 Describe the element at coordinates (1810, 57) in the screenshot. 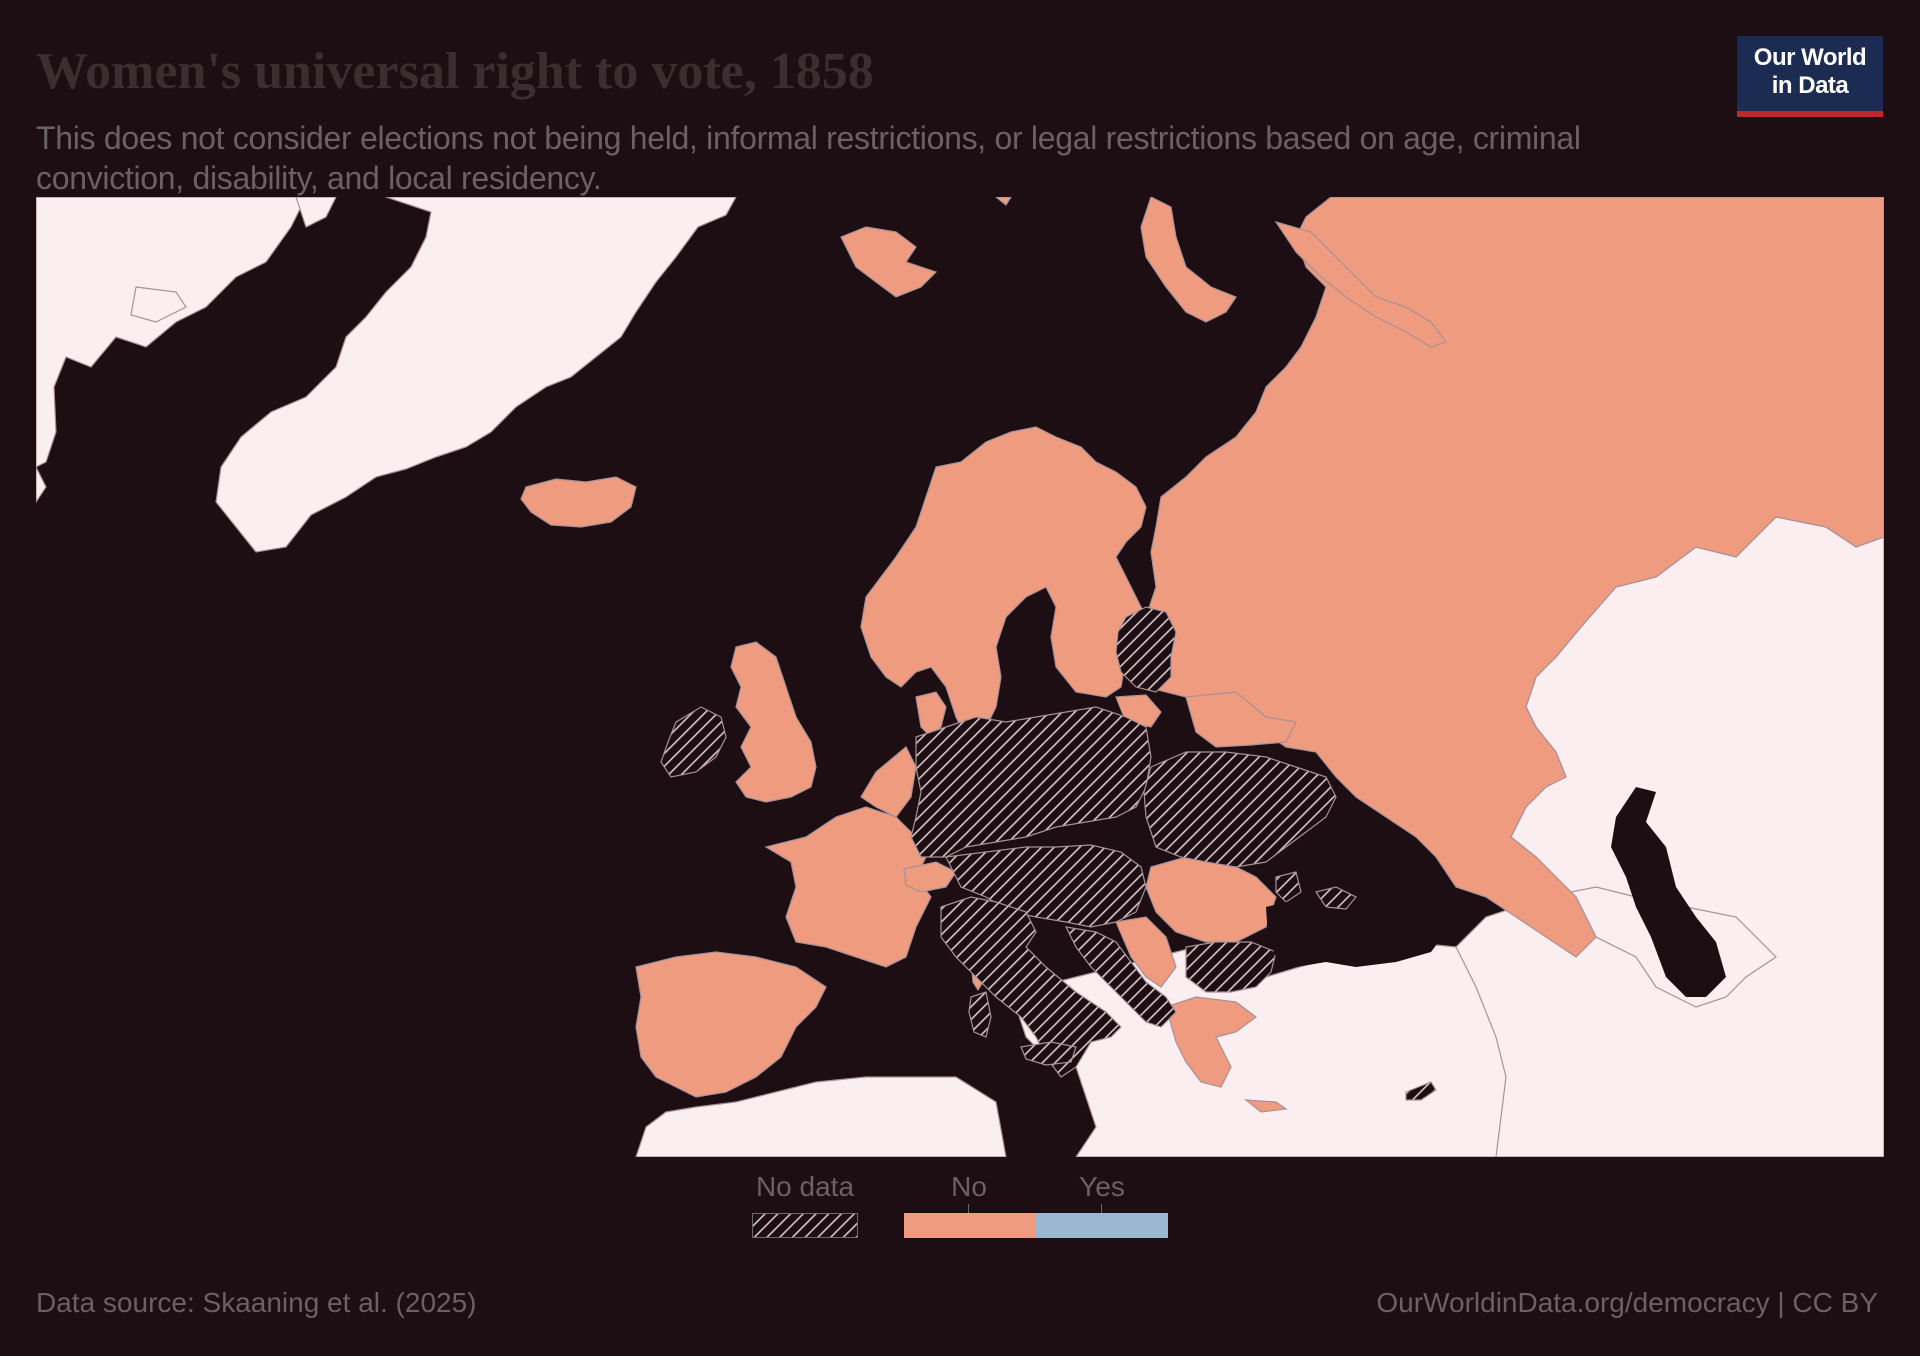

I see `logo-line-1: Our World` at that location.